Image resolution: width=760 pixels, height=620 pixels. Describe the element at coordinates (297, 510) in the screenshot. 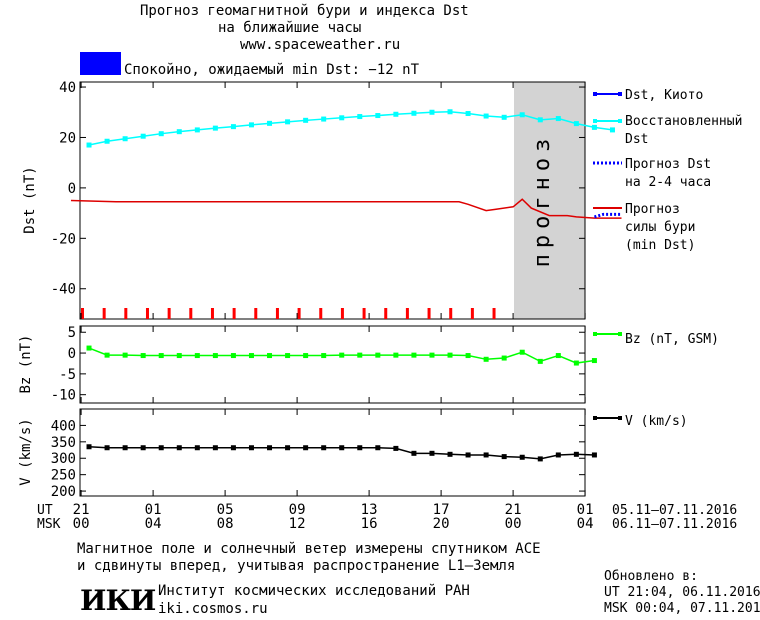

I see `ut-tick-label: 09` at that location.